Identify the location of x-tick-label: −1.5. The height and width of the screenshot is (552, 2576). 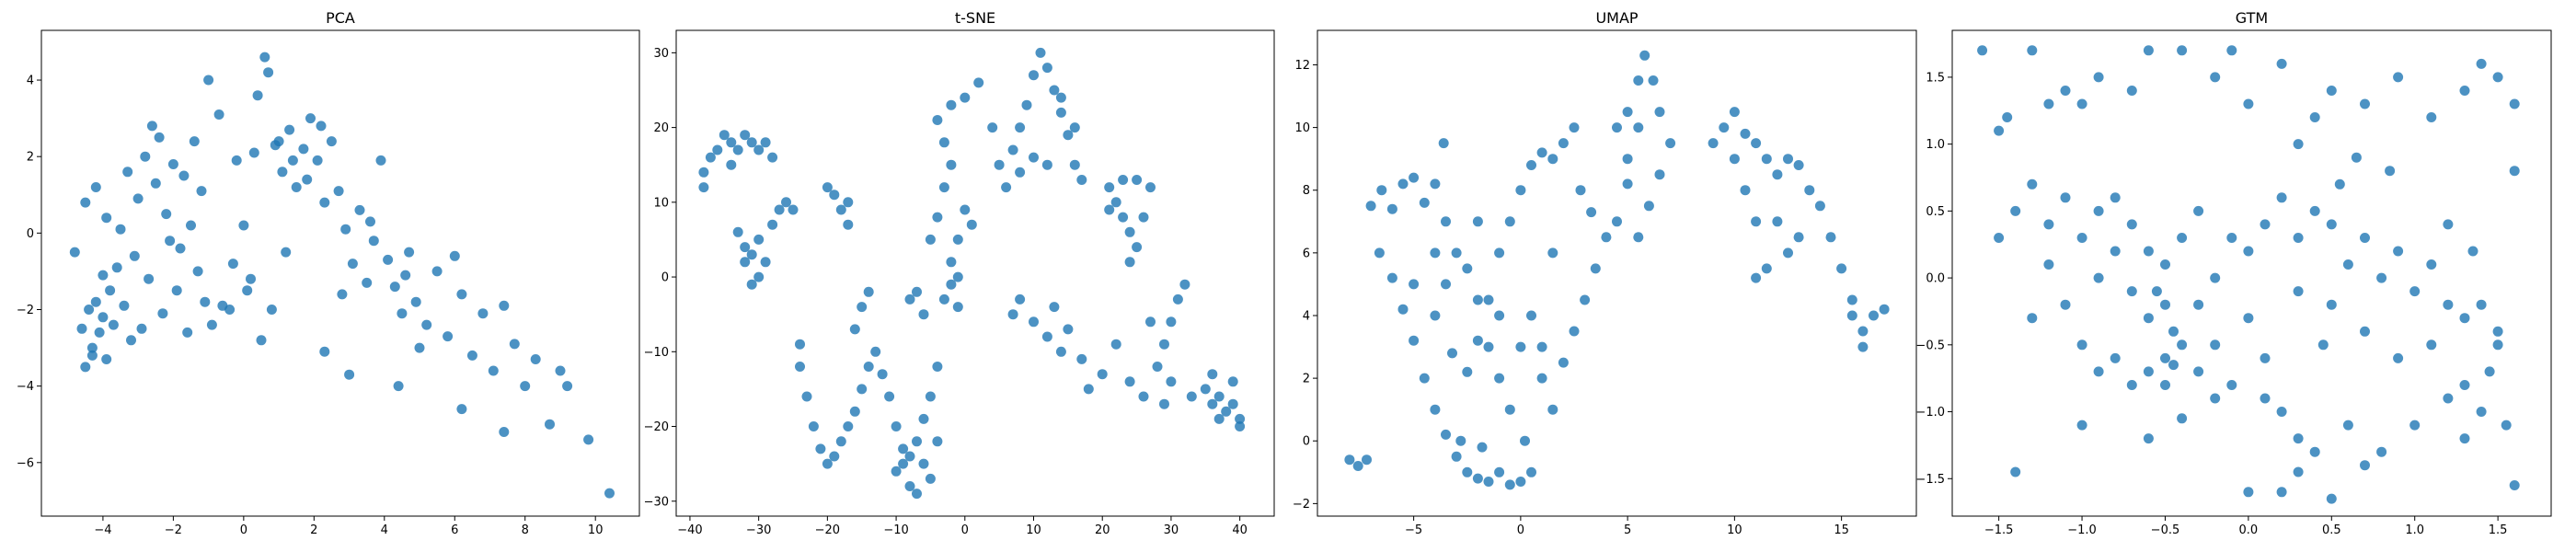
(1999, 530).